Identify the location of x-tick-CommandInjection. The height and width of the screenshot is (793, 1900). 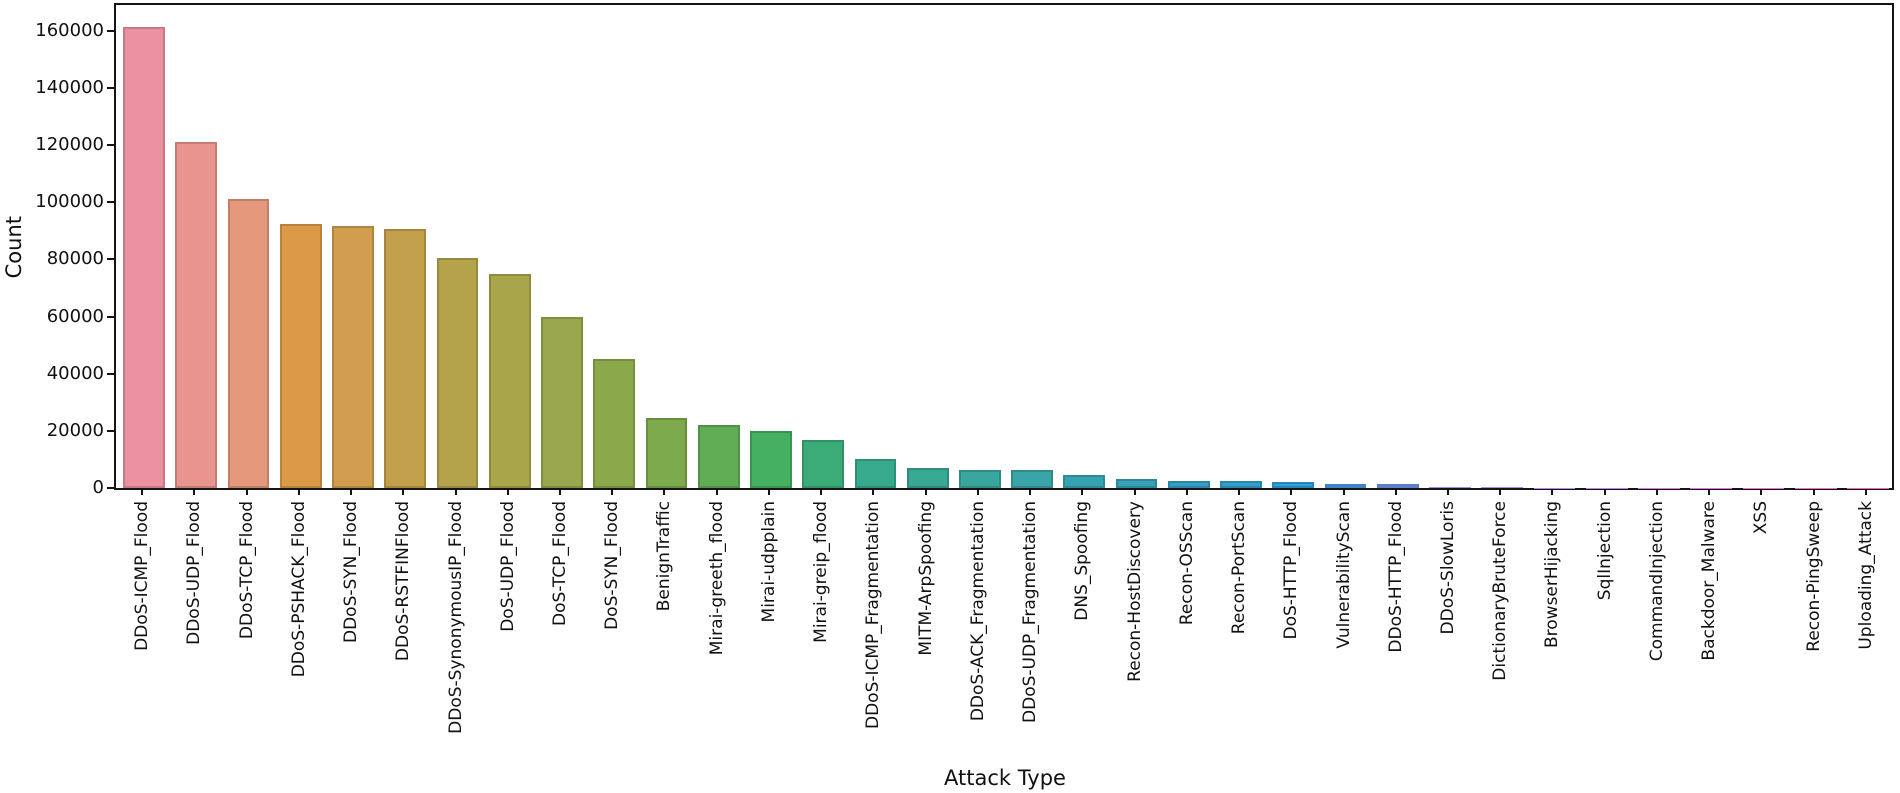
(1656, 492).